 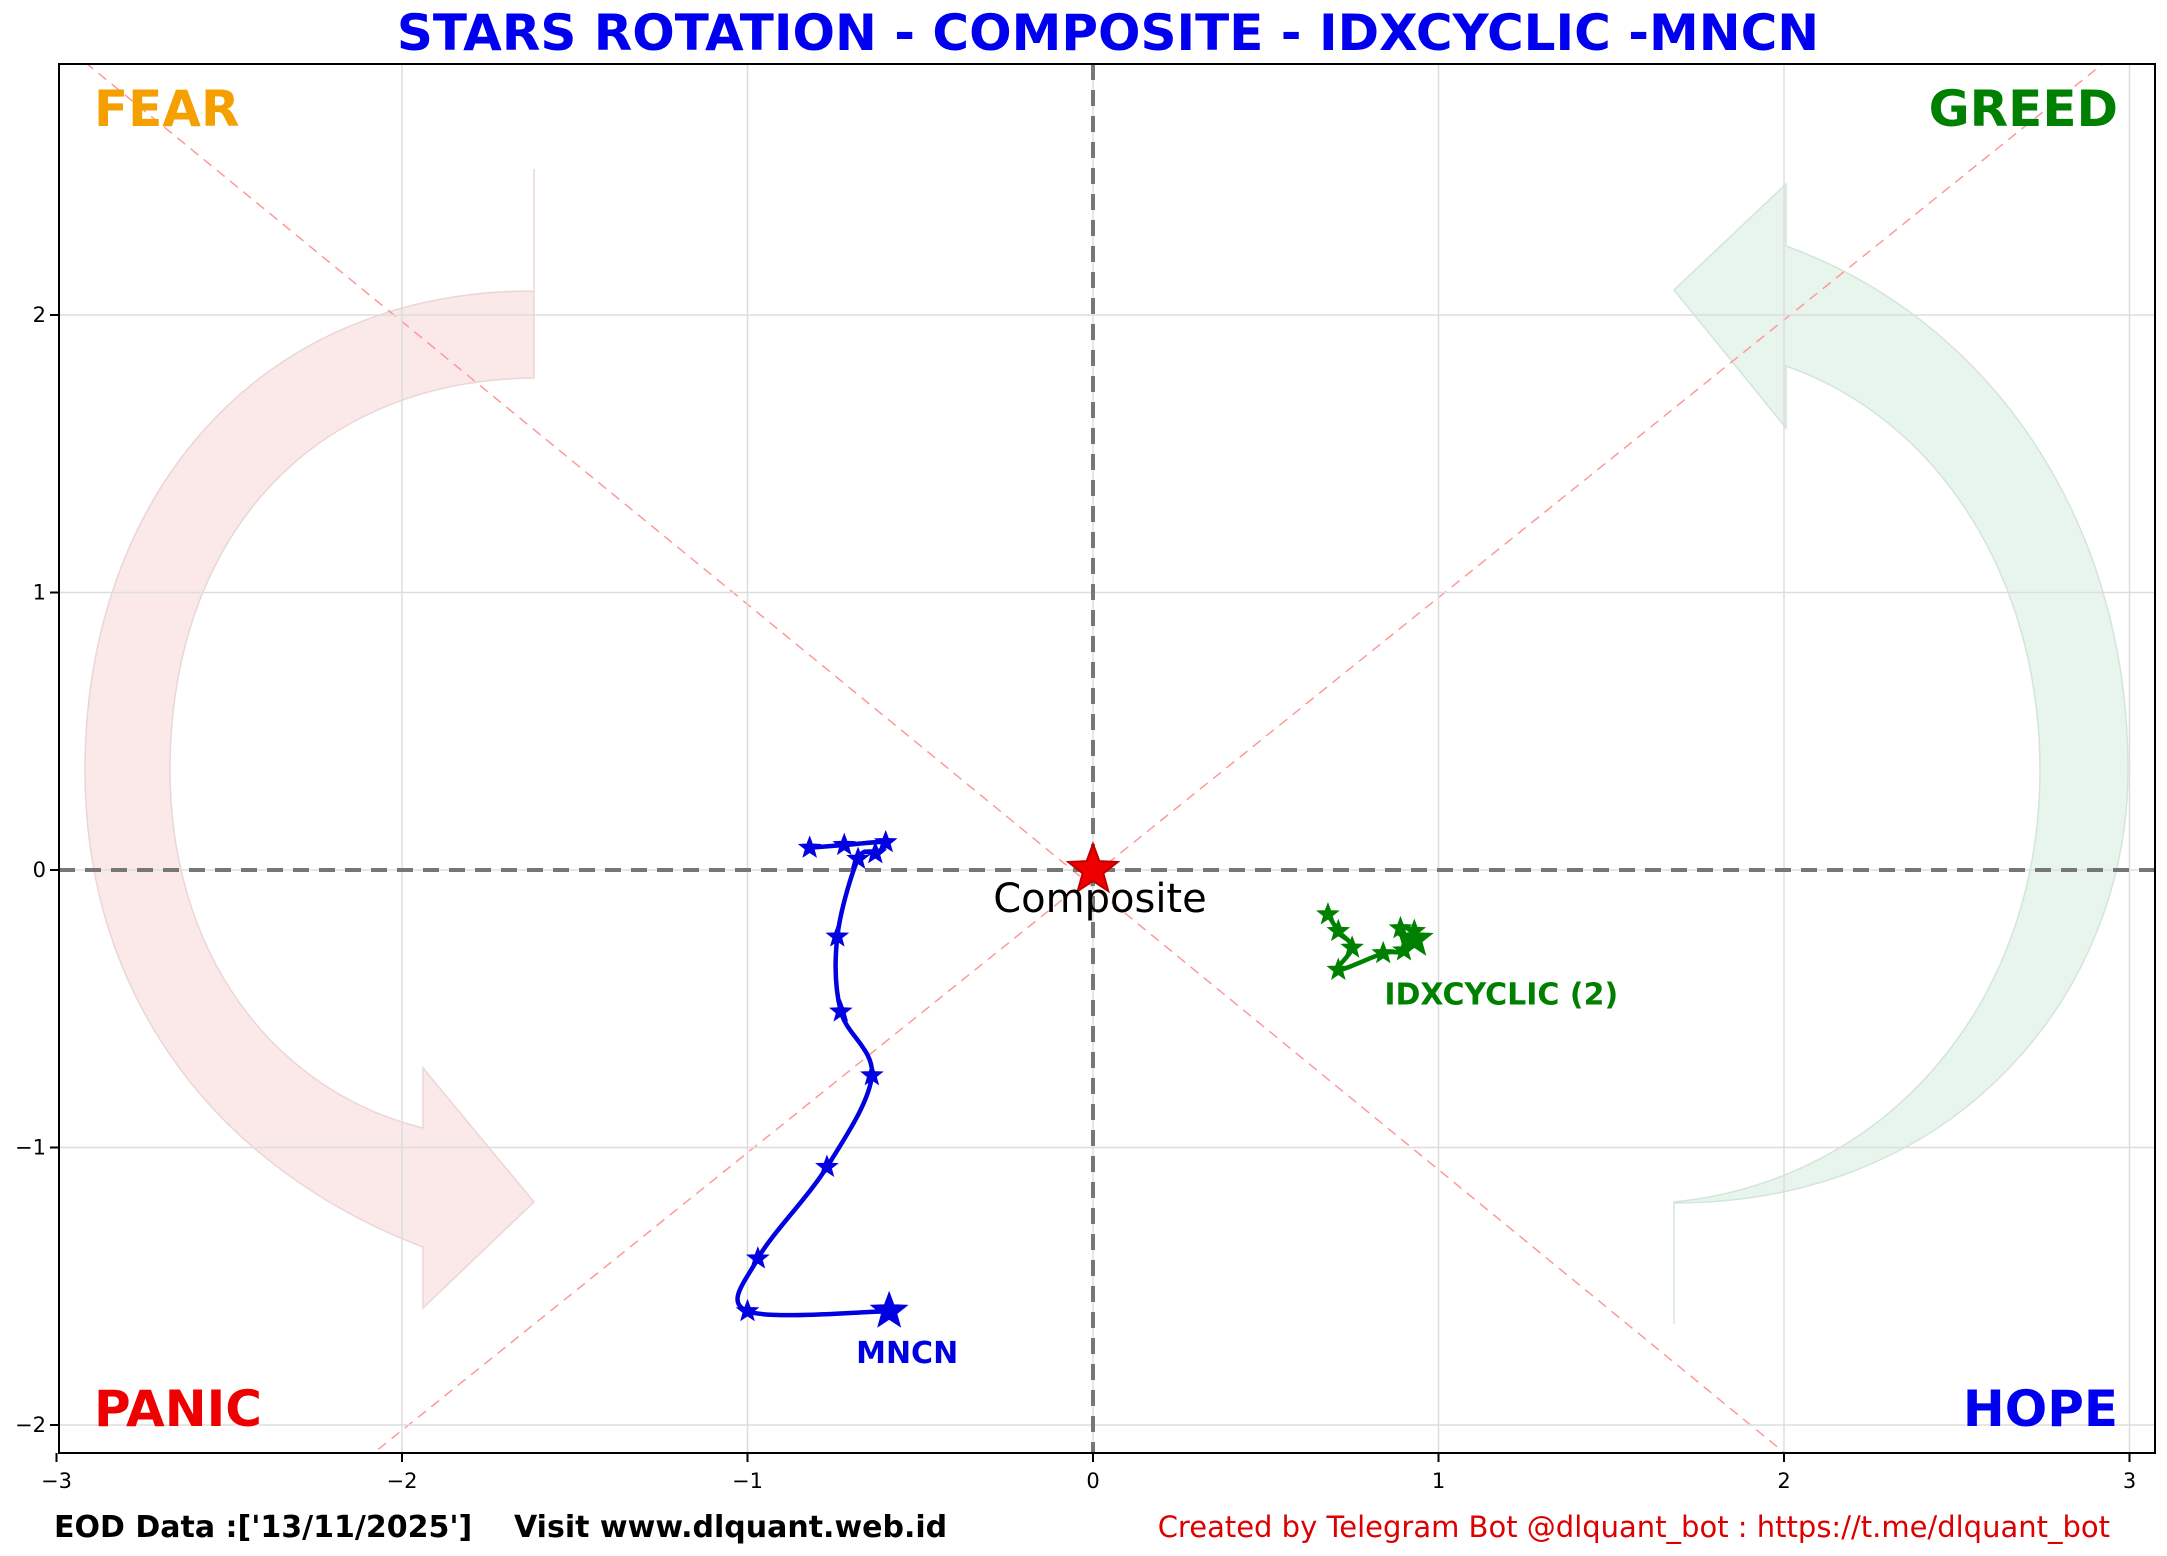 I want to click on y-tick-label: 2, so click(x=39, y=315).